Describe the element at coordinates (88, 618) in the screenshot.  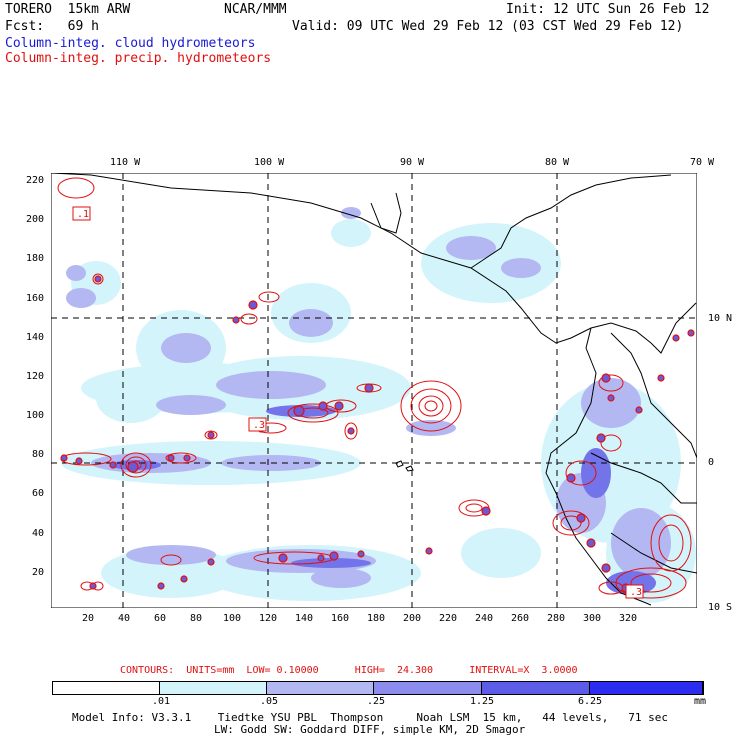
I see `x-tick-label: 20` at that location.